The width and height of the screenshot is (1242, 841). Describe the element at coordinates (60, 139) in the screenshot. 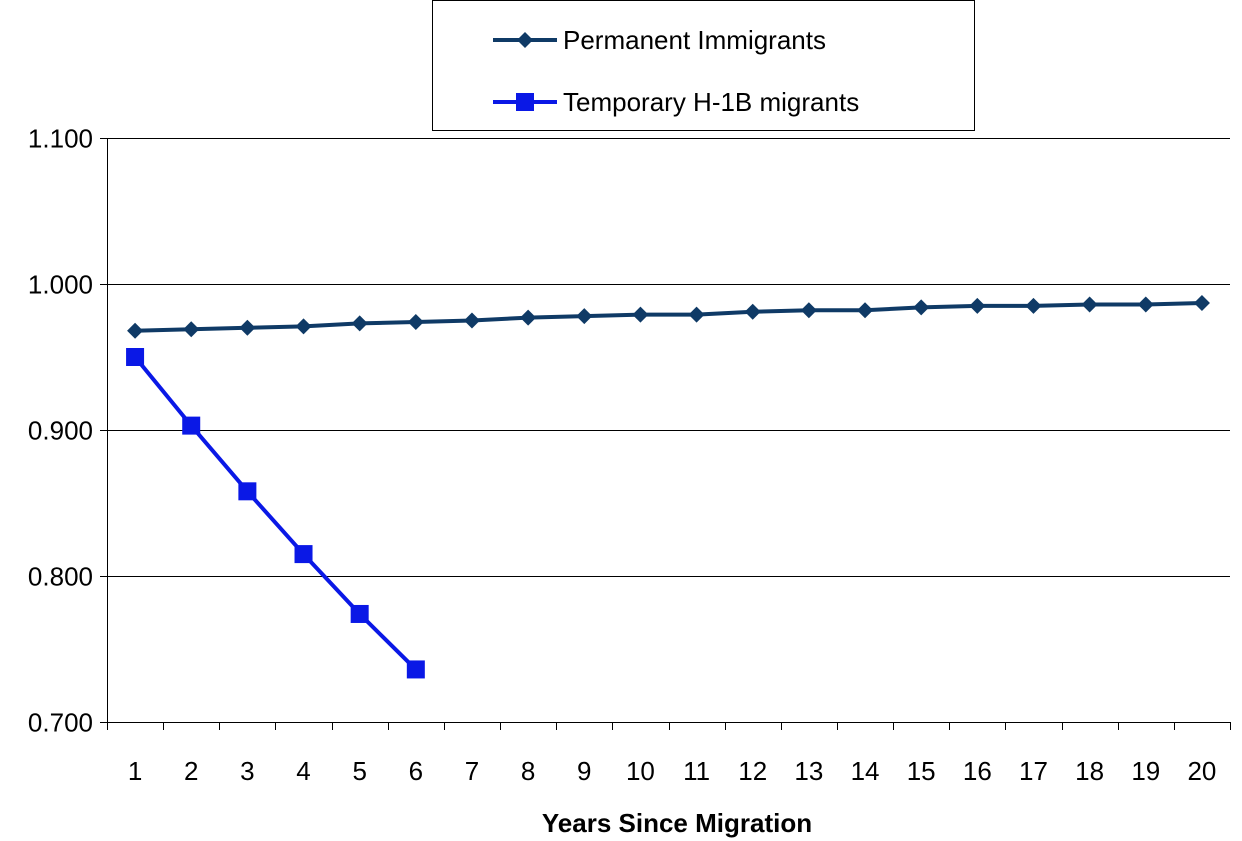

I see `y-tick-label: 1.100` at that location.